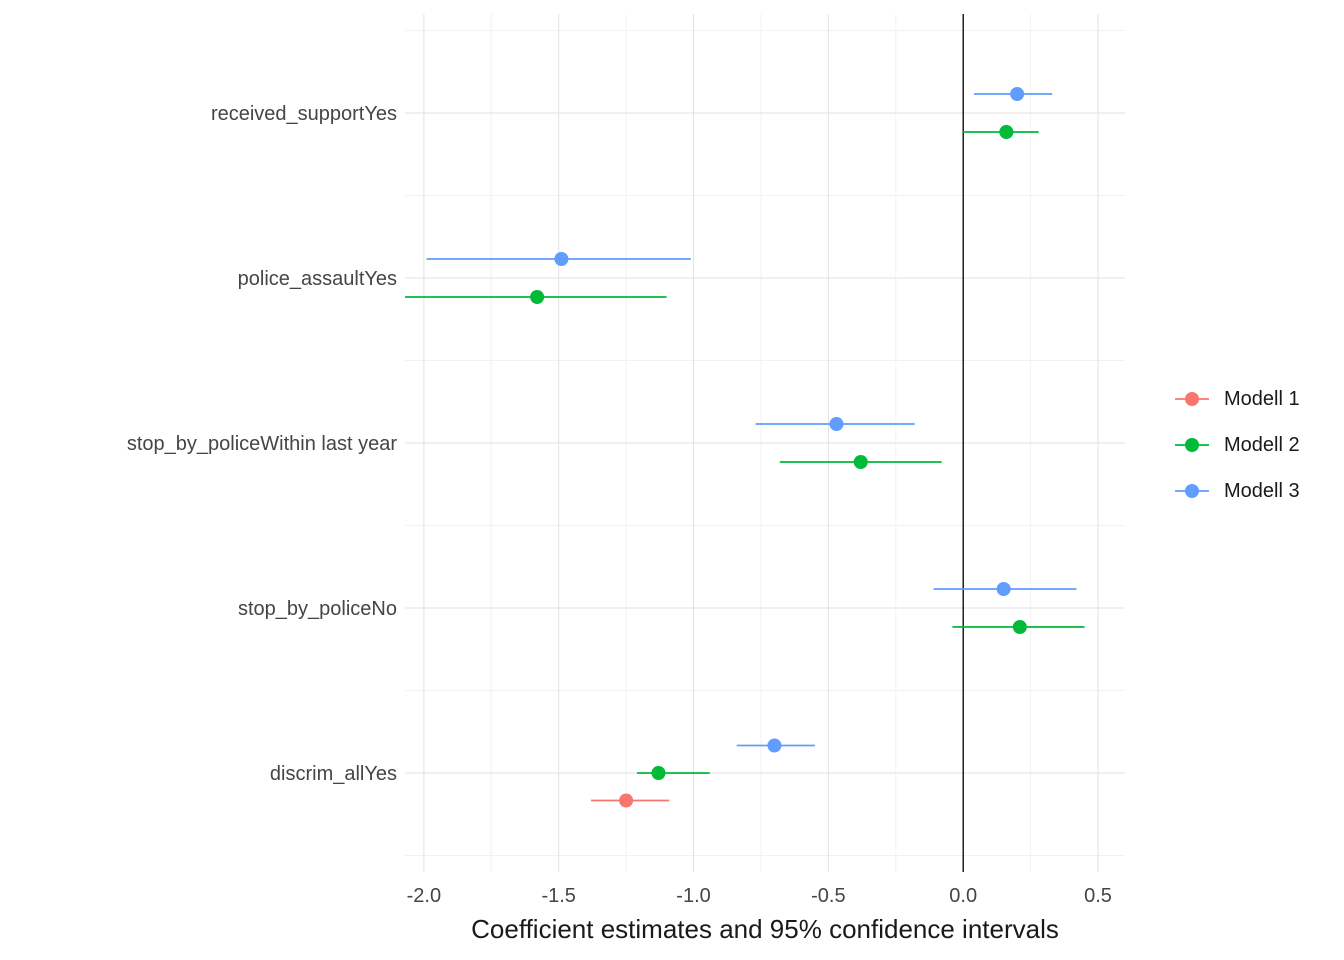  I want to click on legend-item-modell-2: Modell 2, so click(1236, 445).